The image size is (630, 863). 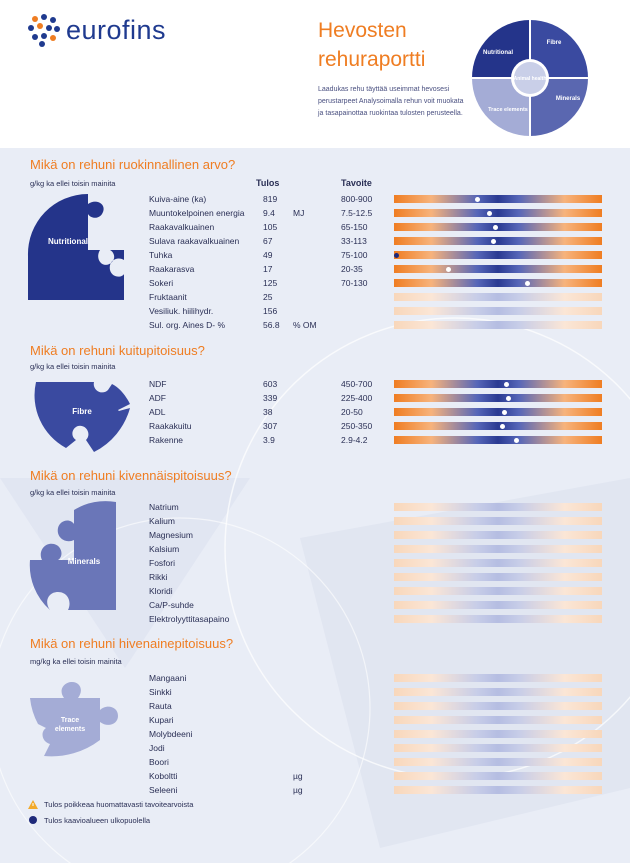 I want to click on row-name: Fruktaanit, so click(x=168, y=297).